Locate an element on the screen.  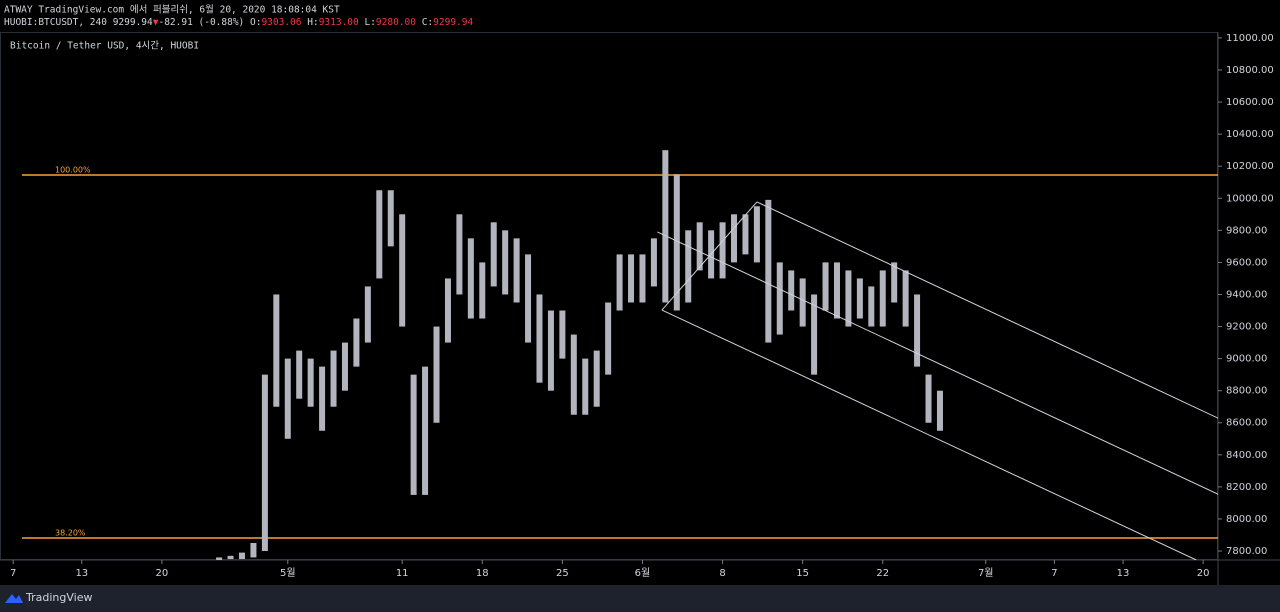
y-tick-label: 8000.00 is located at coordinates (1246, 519).